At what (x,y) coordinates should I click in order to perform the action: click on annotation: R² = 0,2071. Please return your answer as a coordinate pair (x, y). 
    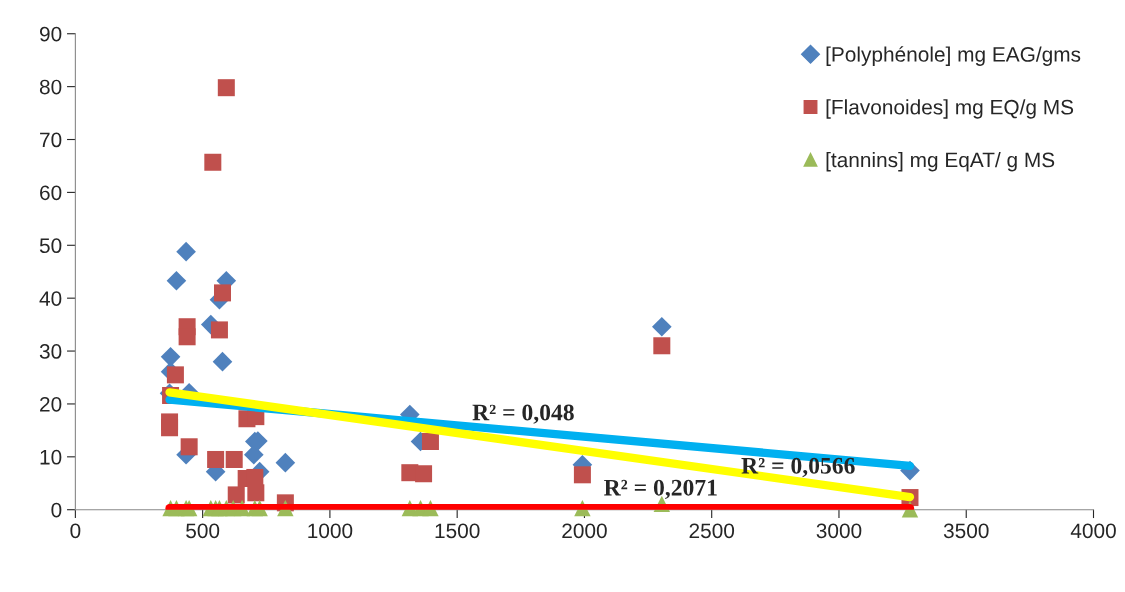
    Looking at the image, I should click on (660, 489).